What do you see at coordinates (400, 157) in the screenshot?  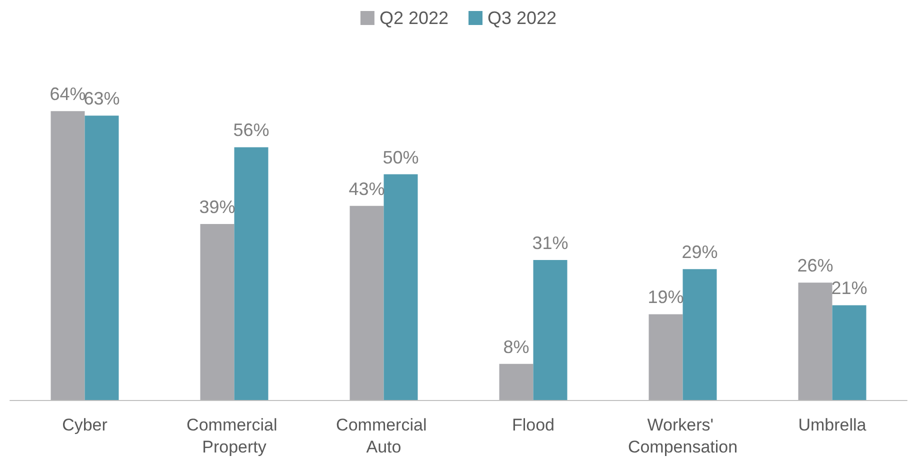 I see `data-label: 50%` at bounding box center [400, 157].